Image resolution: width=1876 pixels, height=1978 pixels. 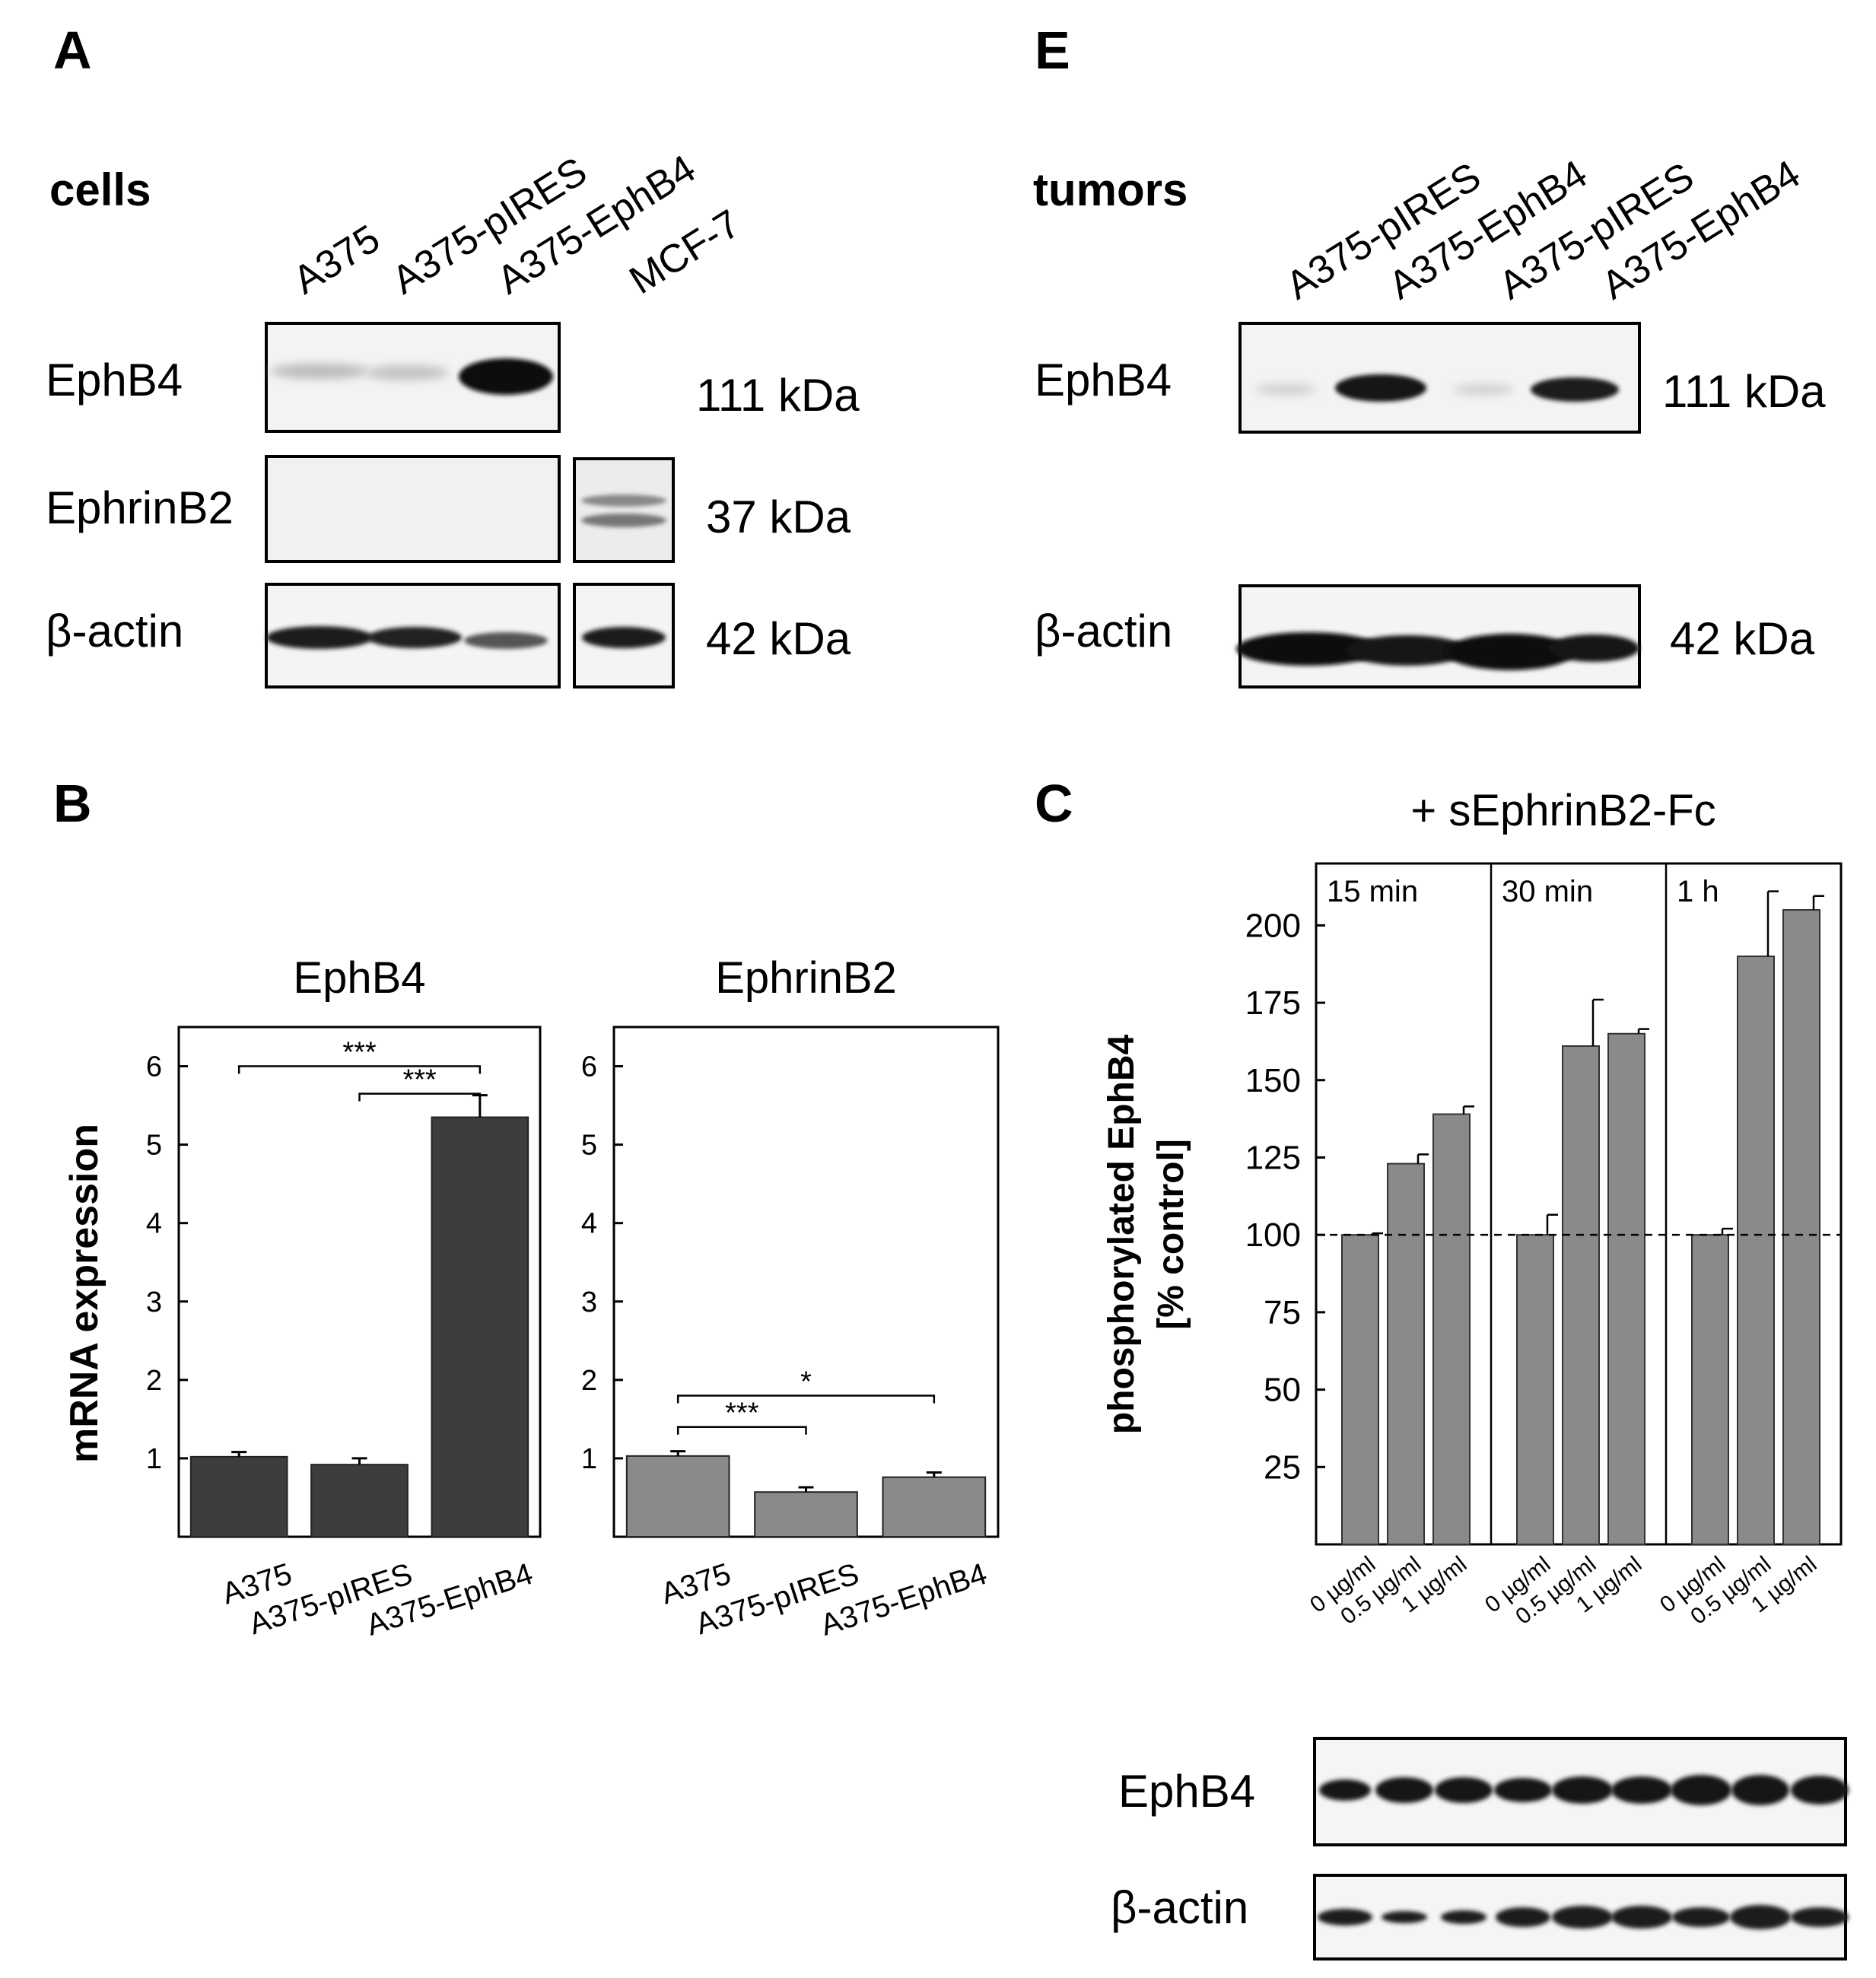 I want to click on blot-ephb4-cells, so click(x=413, y=377).